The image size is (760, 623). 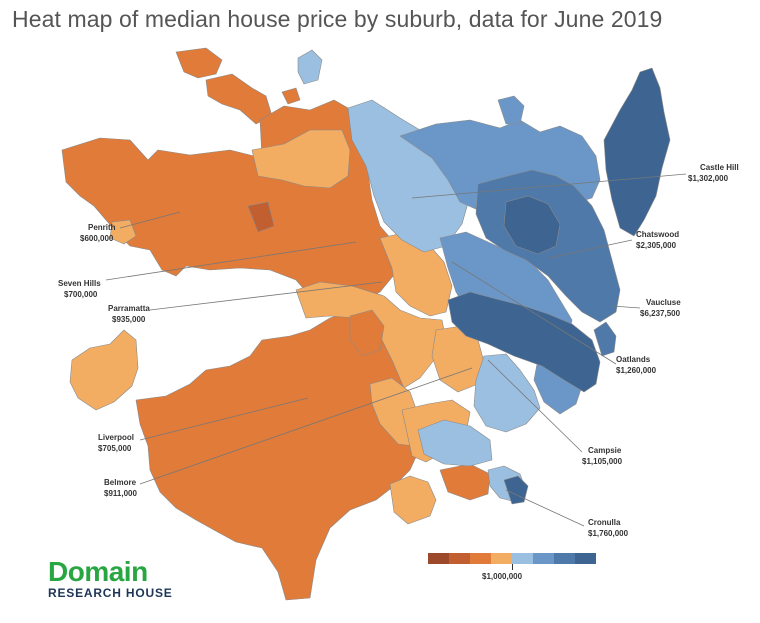 I want to click on label-cronulla-value: $1,760,000, so click(x=608, y=533).